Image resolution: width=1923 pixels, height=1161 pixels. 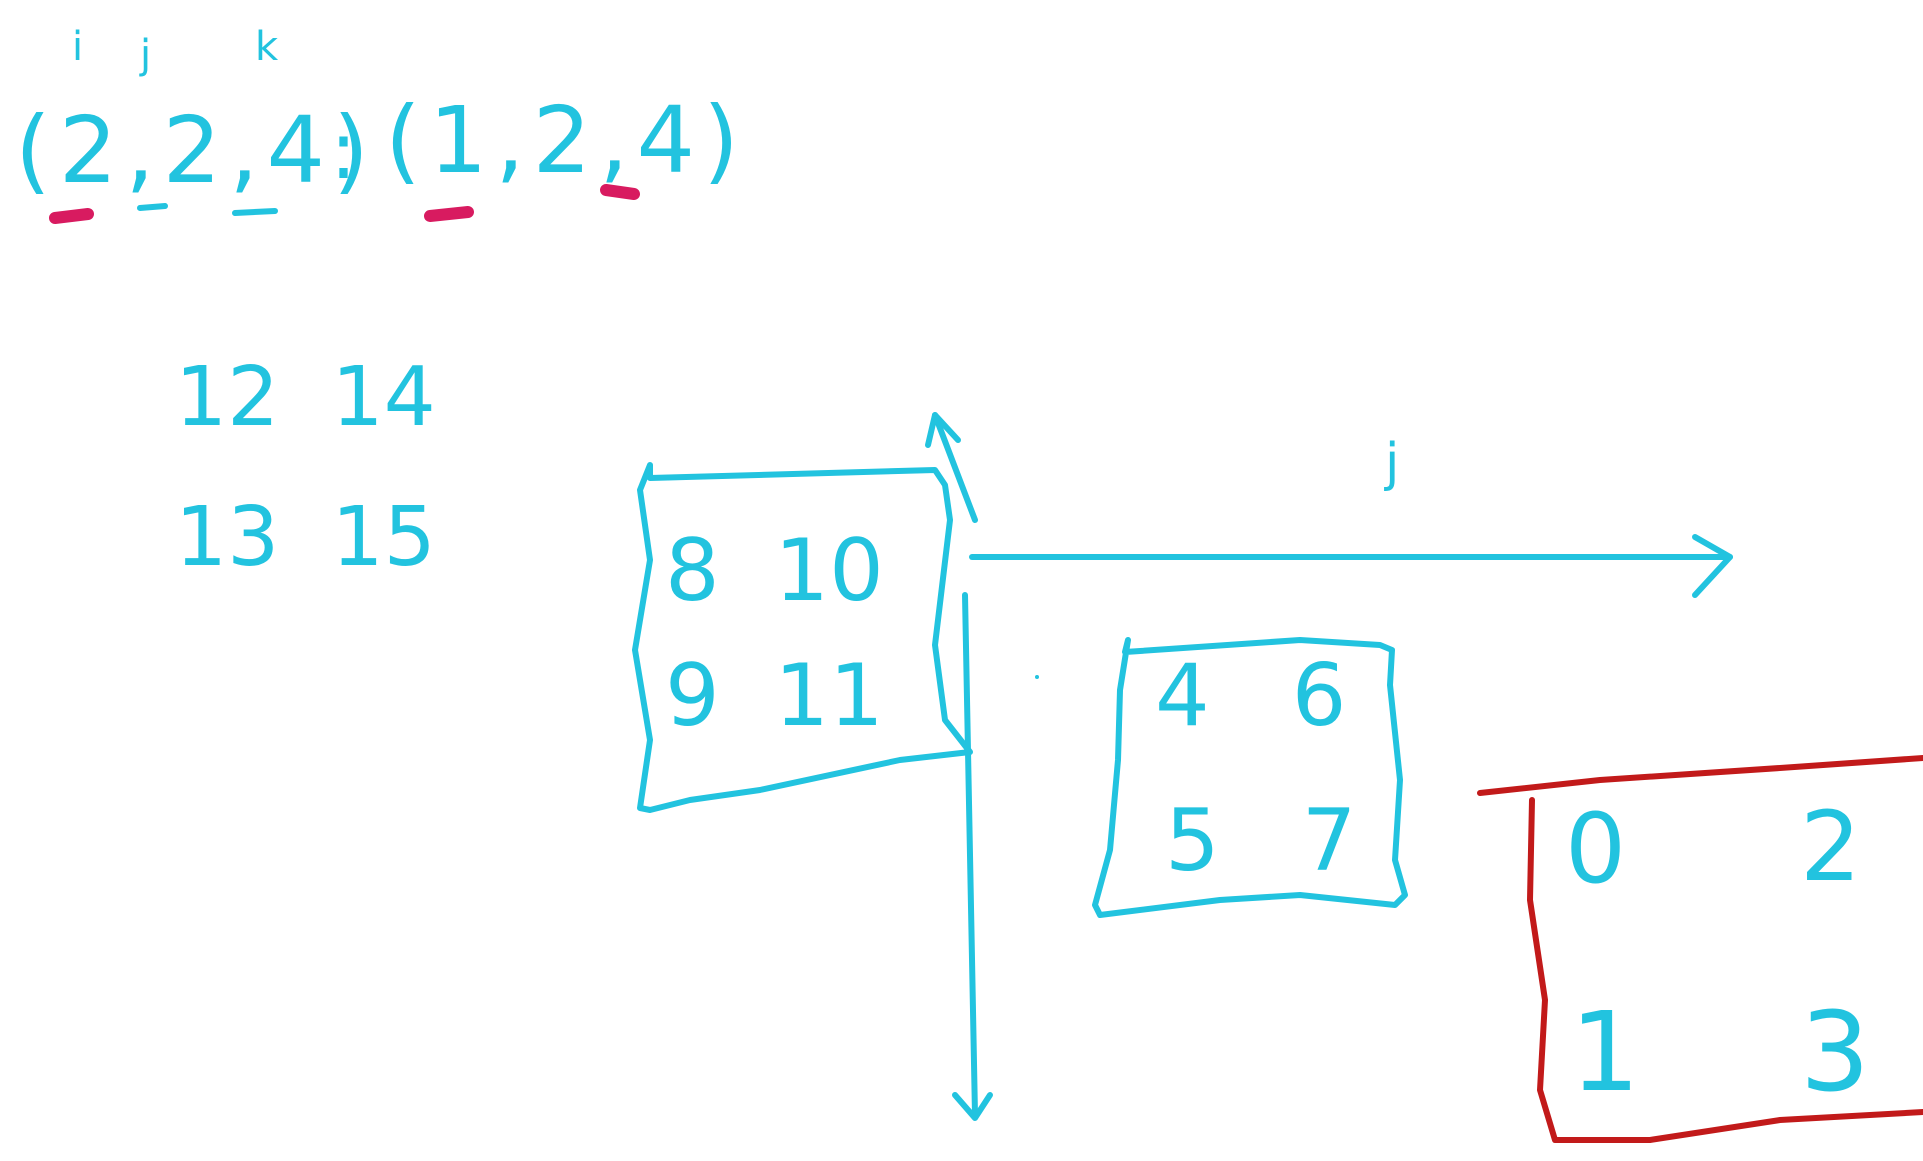 I want to click on block-red-row-2-b: 3, so click(x=1835, y=1052).